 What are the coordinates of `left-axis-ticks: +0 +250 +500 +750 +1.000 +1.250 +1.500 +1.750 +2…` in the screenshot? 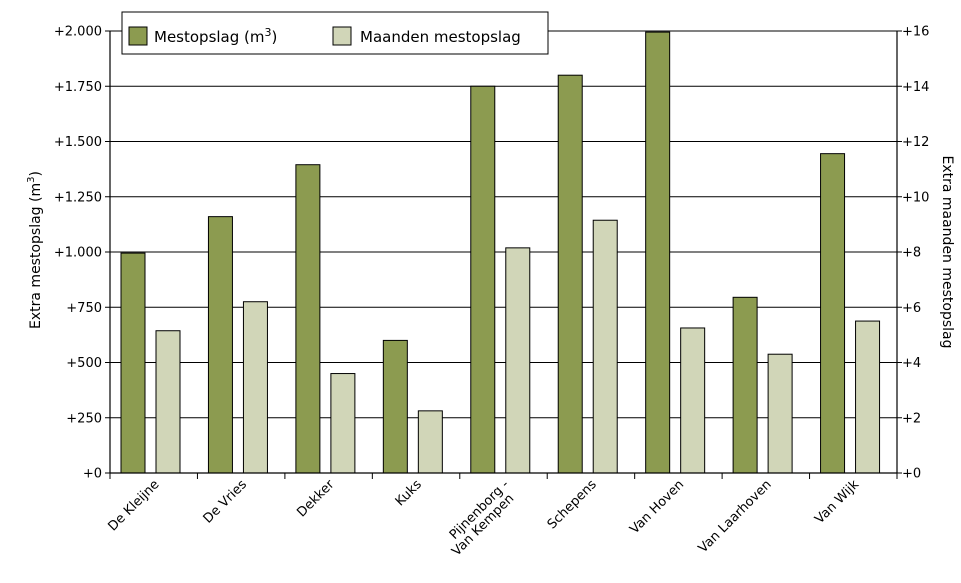 It's located at (82, 253).